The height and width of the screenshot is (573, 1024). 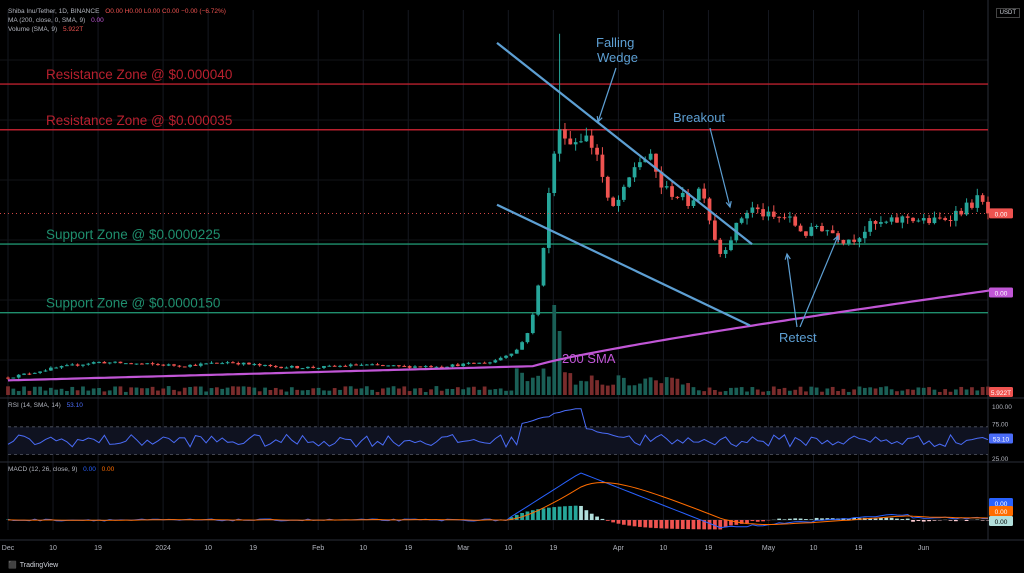 I want to click on x-tick-label: 19, so click(x=553, y=548).